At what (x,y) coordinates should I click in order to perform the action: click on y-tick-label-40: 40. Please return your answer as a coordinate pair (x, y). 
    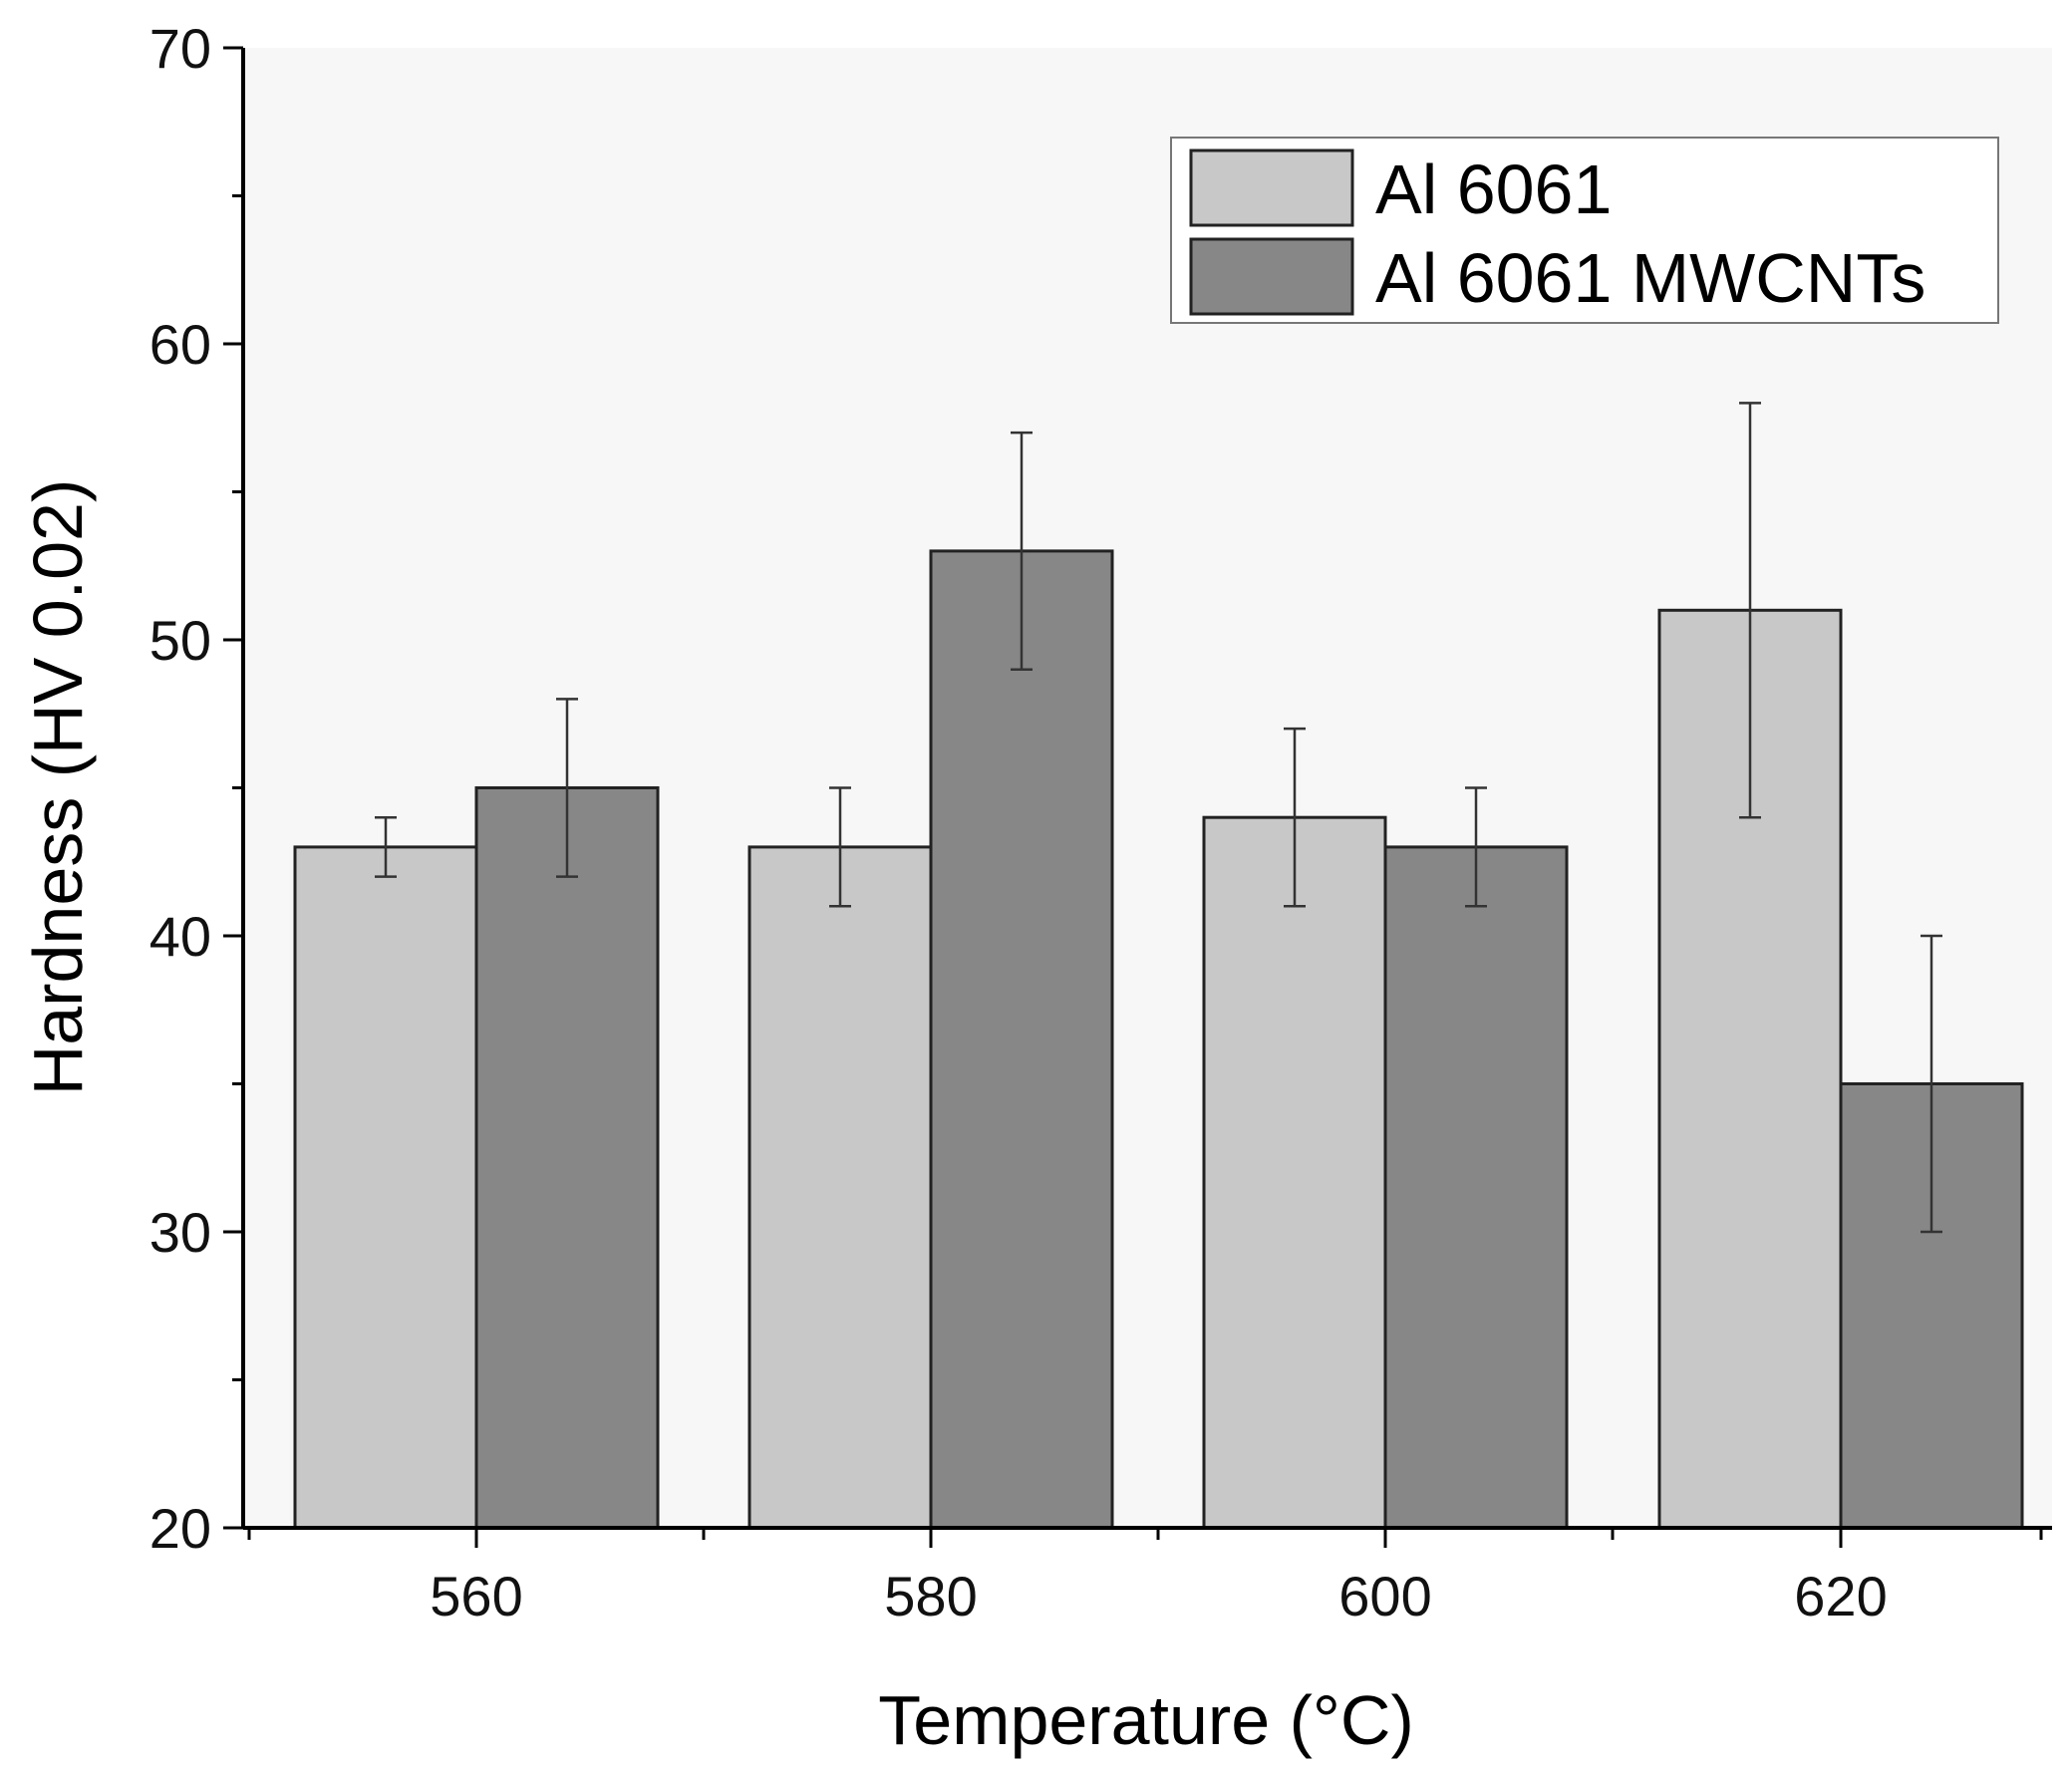
    Looking at the image, I should click on (180, 936).